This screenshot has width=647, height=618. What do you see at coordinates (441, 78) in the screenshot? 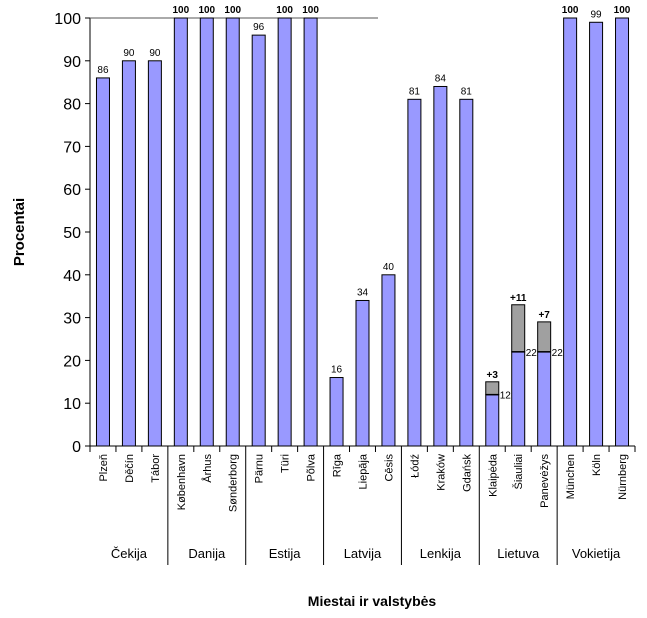
I see `bar-value-label: 84` at bounding box center [441, 78].